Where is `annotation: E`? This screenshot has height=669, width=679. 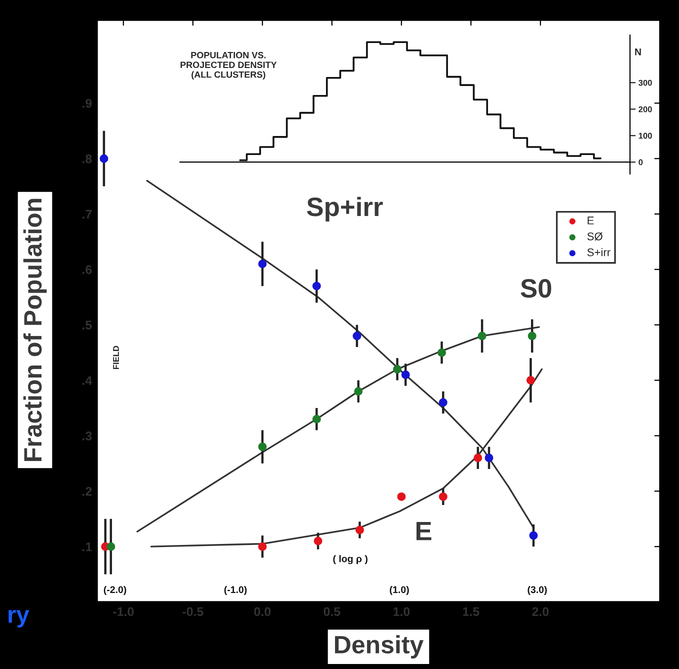 annotation: E is located at coordinates (424, 531).